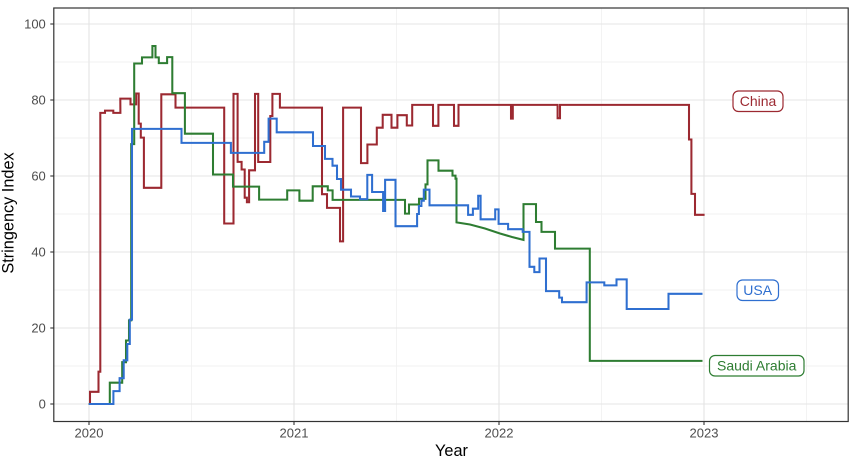 This screenshot has height=466, width=855. I want to click on svg-text: 20, so click(38, 328).